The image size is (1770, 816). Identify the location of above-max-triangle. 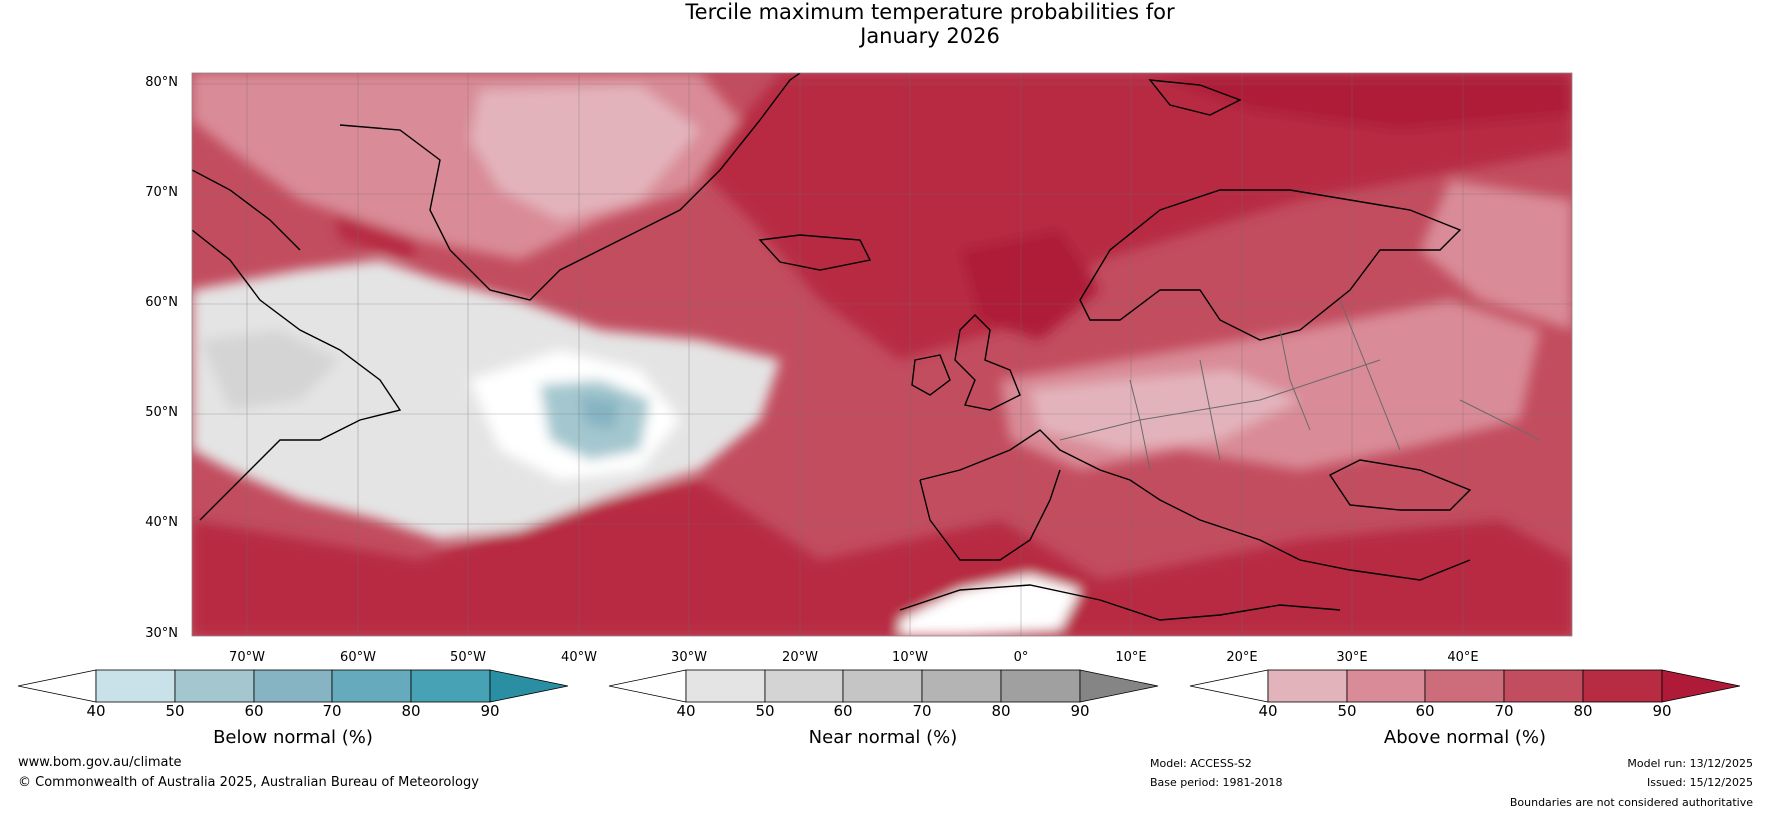
(1701, 686).